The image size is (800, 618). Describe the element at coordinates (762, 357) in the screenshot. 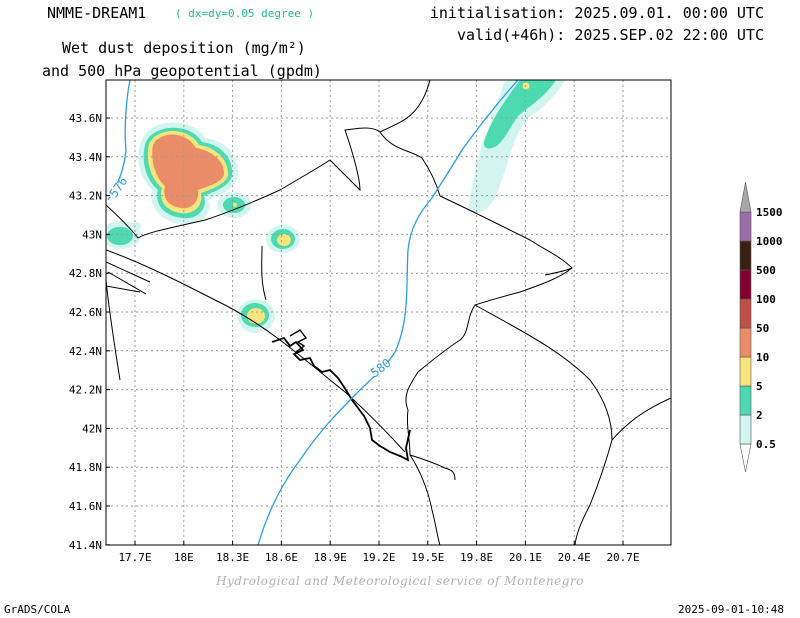

I see `colorbar-level-label: 10` at that location.